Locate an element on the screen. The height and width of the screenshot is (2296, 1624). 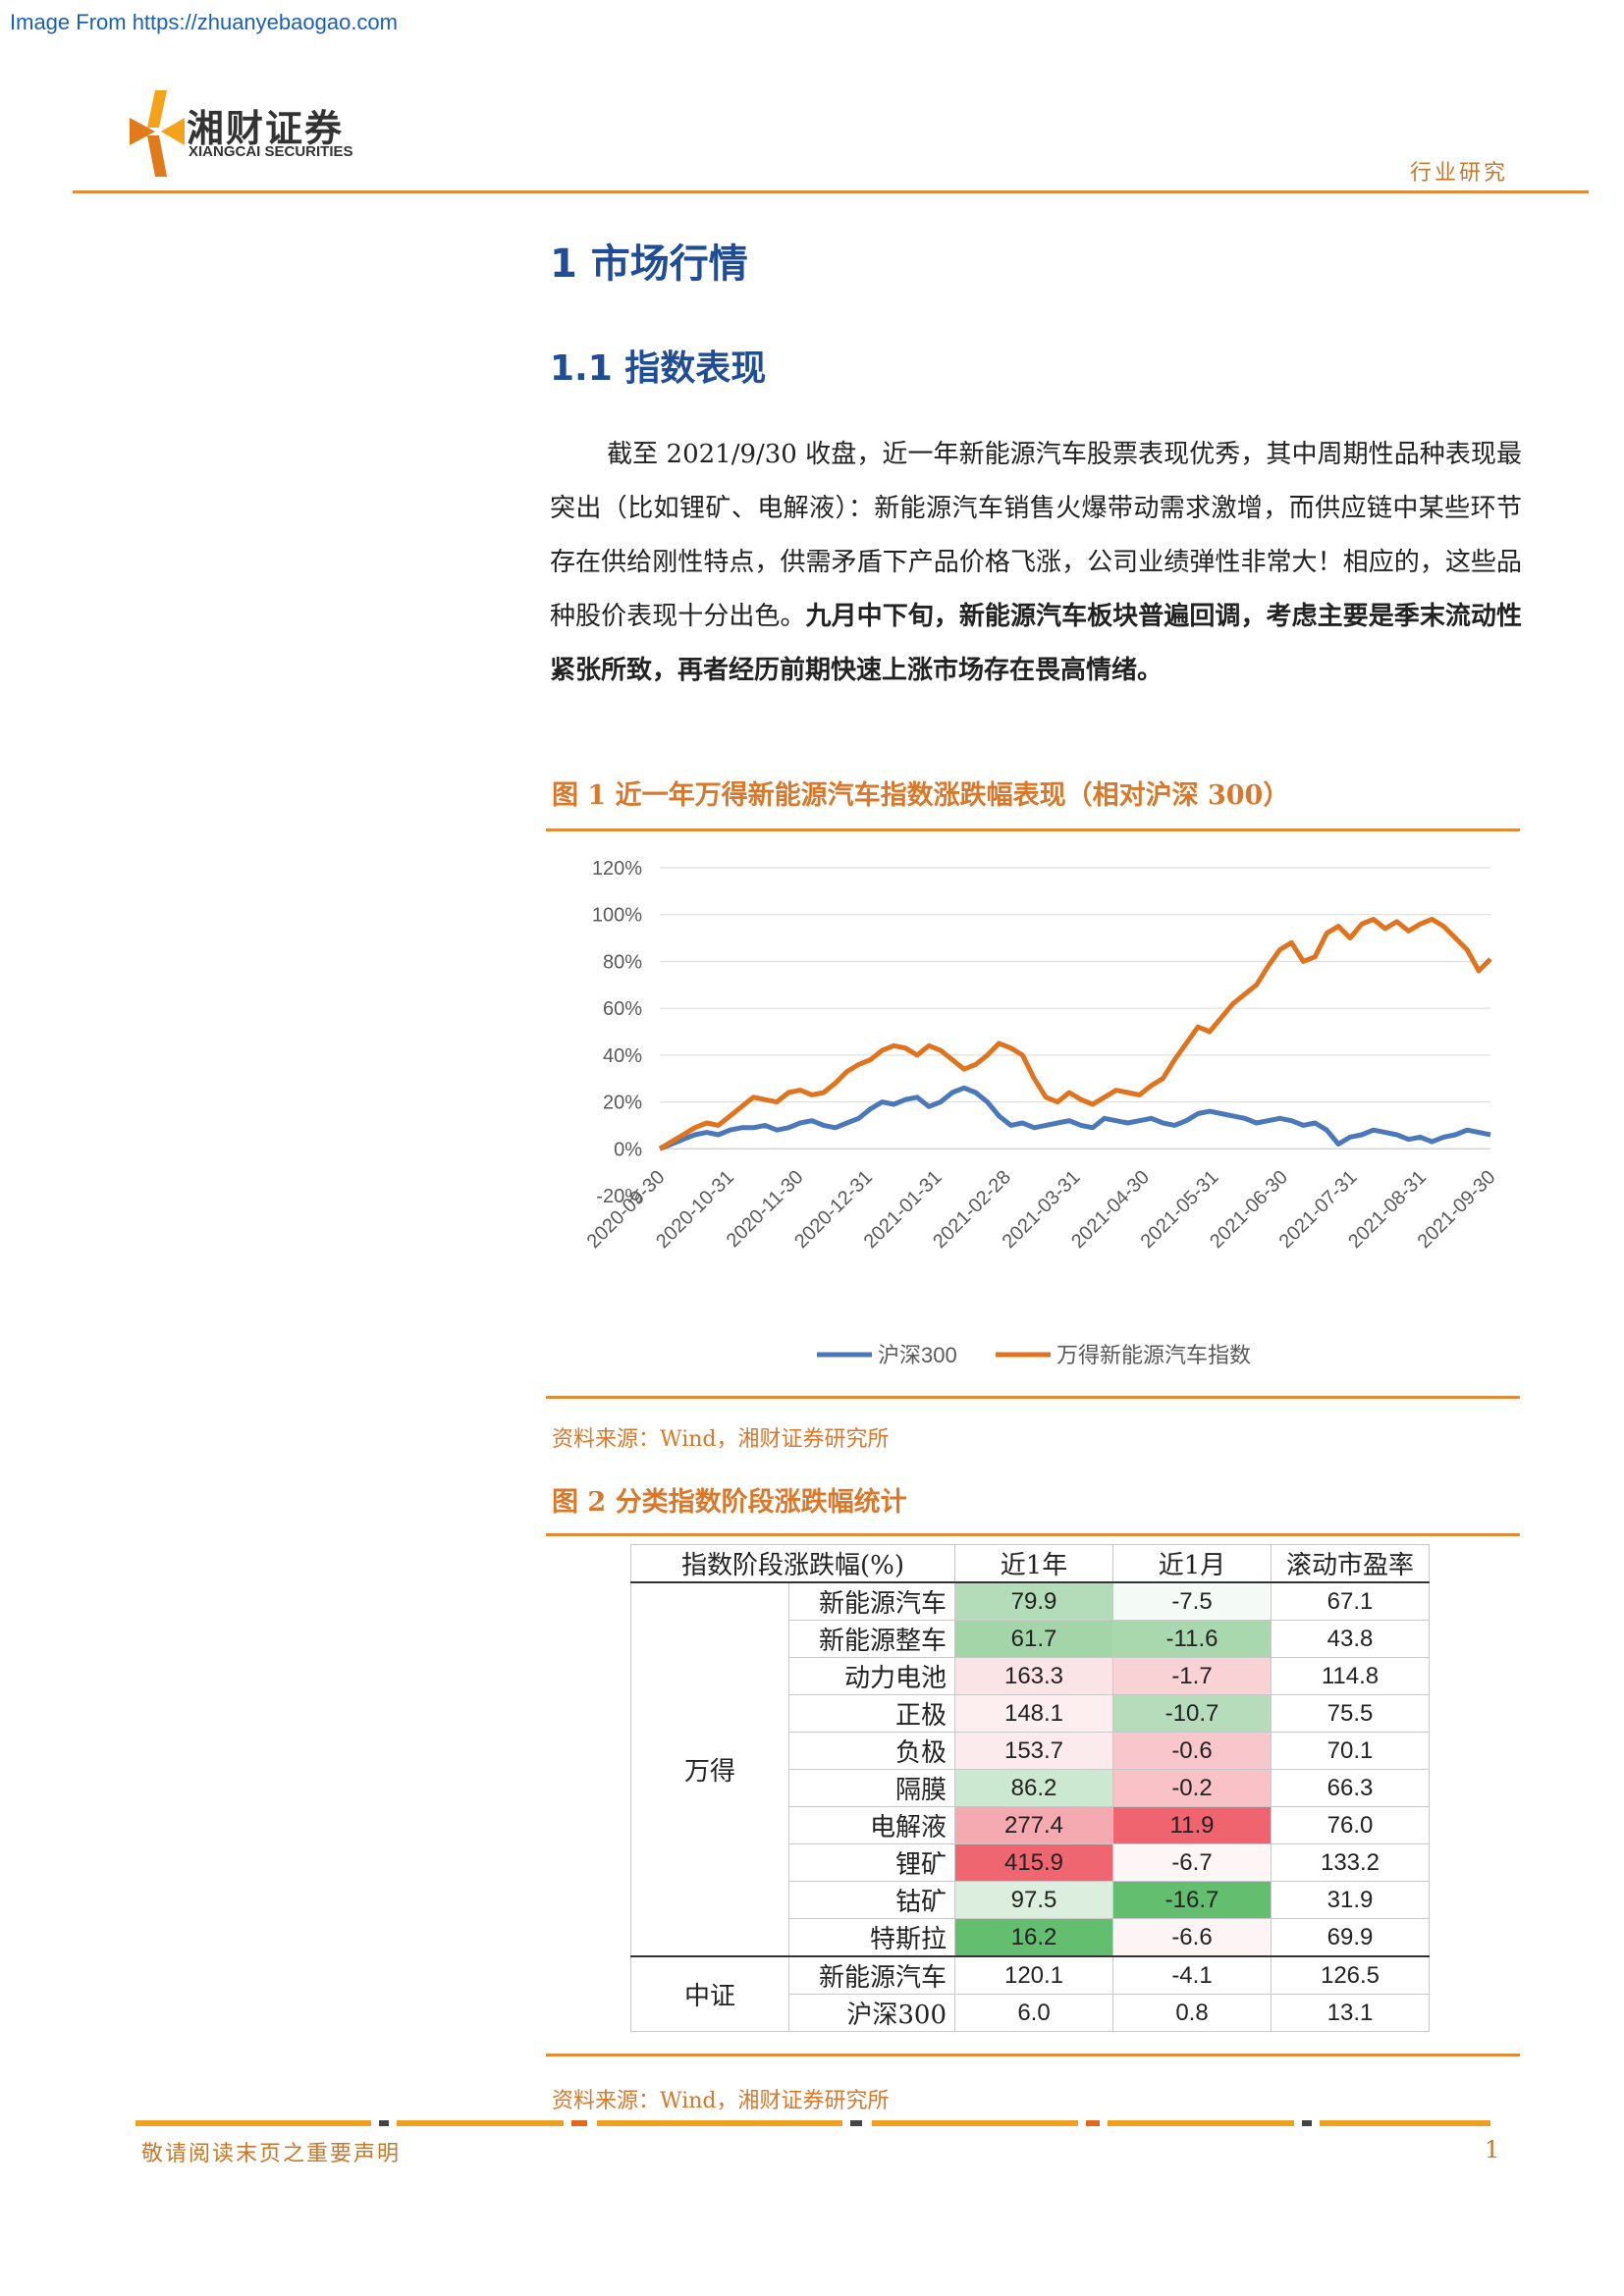
figure1-source: 资料来源：Wind，湘财证券研究所 is located at coordinates (721, 1439).